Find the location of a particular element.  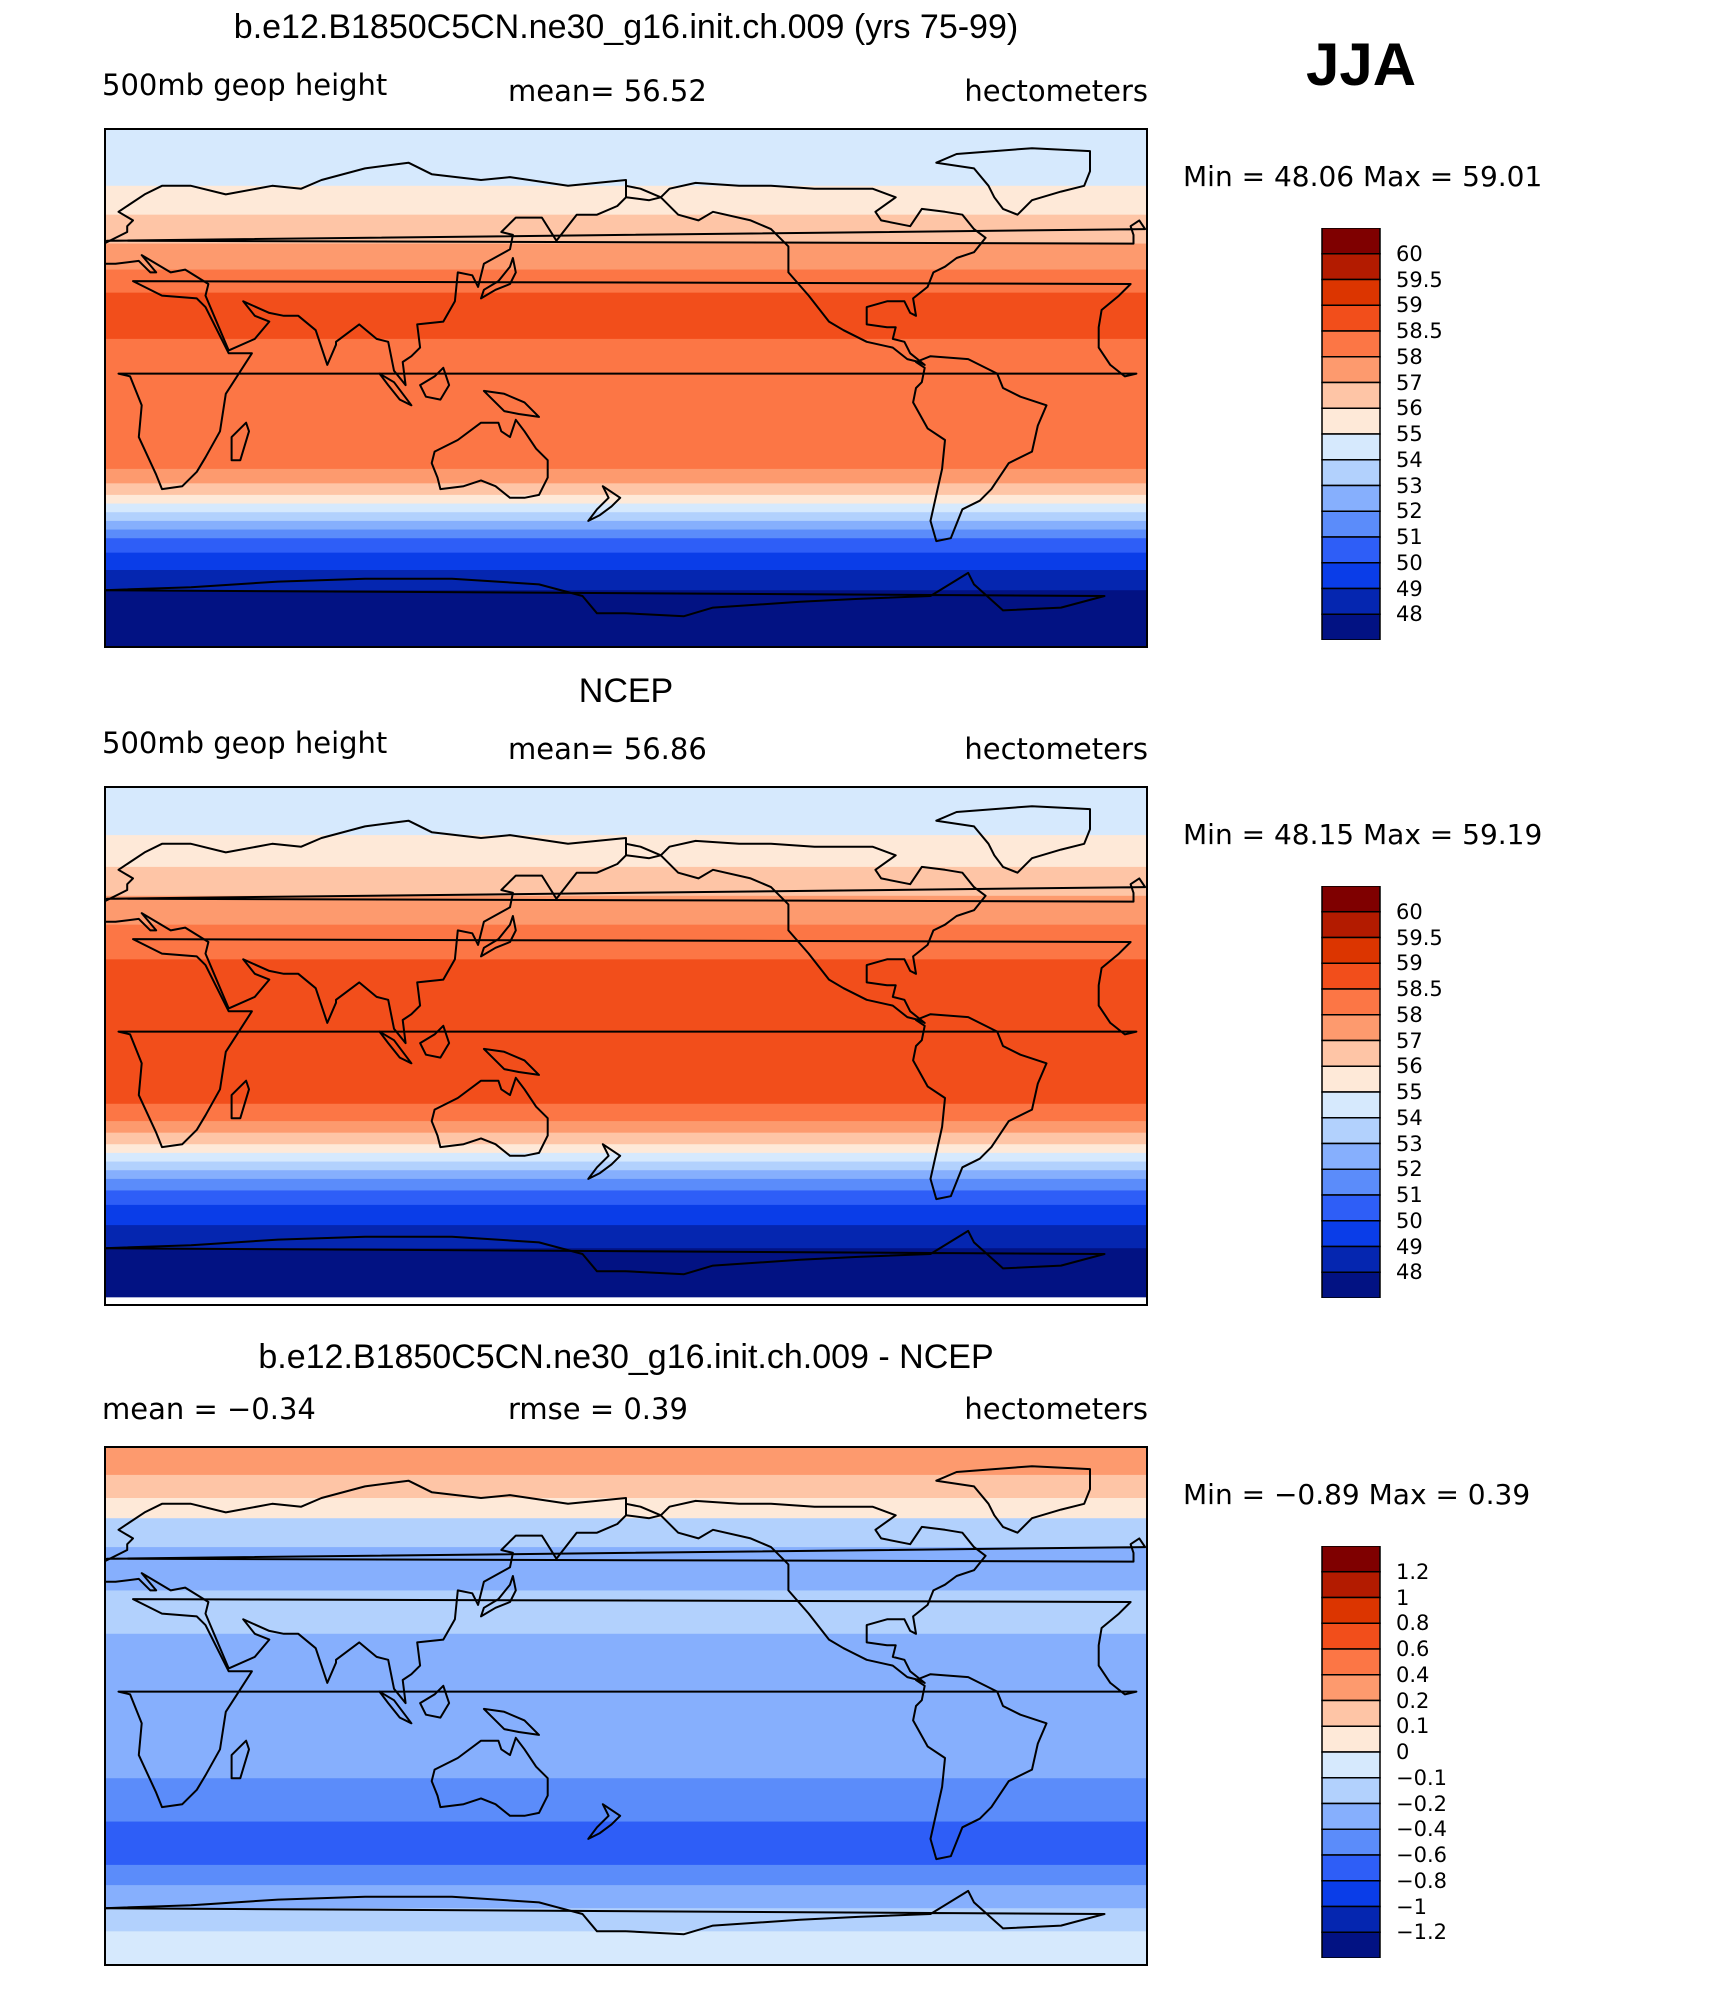

colorbar-tick-label: −1.2 is located at coordinates (1421, 1932).